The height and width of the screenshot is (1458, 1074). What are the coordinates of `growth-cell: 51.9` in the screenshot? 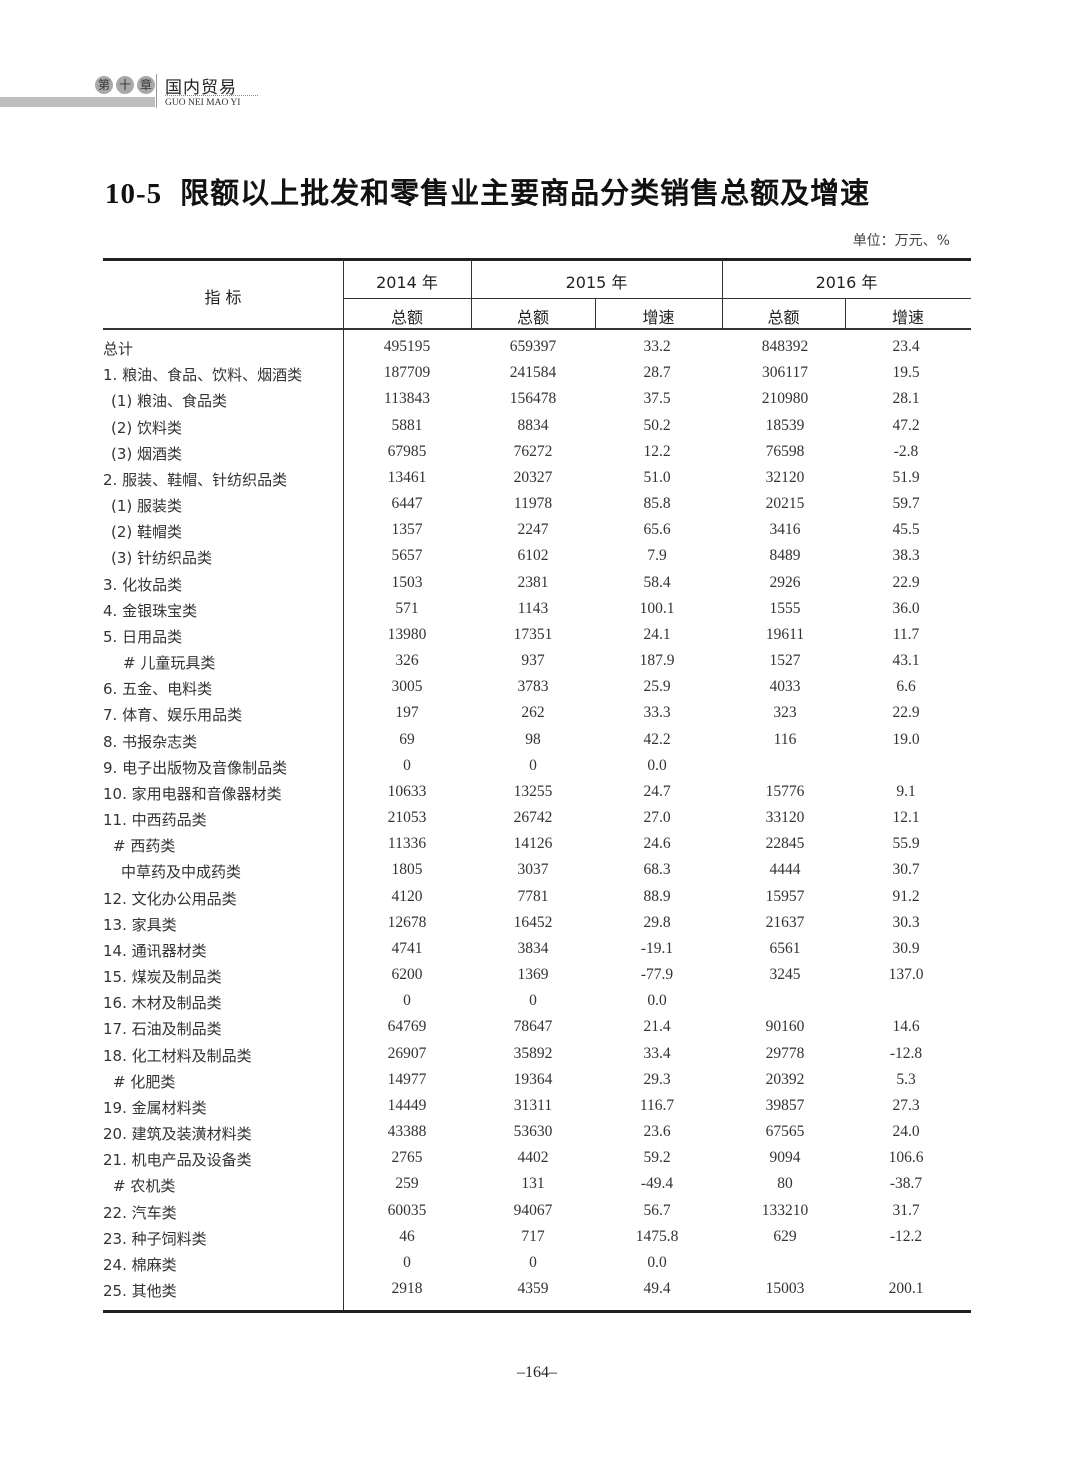 It's located at (906, 477).